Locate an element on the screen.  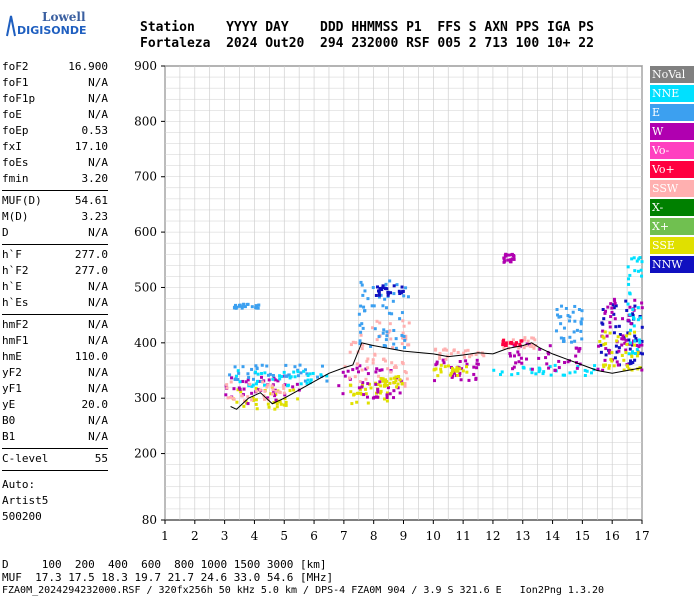
legend-item-ssw: SSW is located at coordinates (672, 188).